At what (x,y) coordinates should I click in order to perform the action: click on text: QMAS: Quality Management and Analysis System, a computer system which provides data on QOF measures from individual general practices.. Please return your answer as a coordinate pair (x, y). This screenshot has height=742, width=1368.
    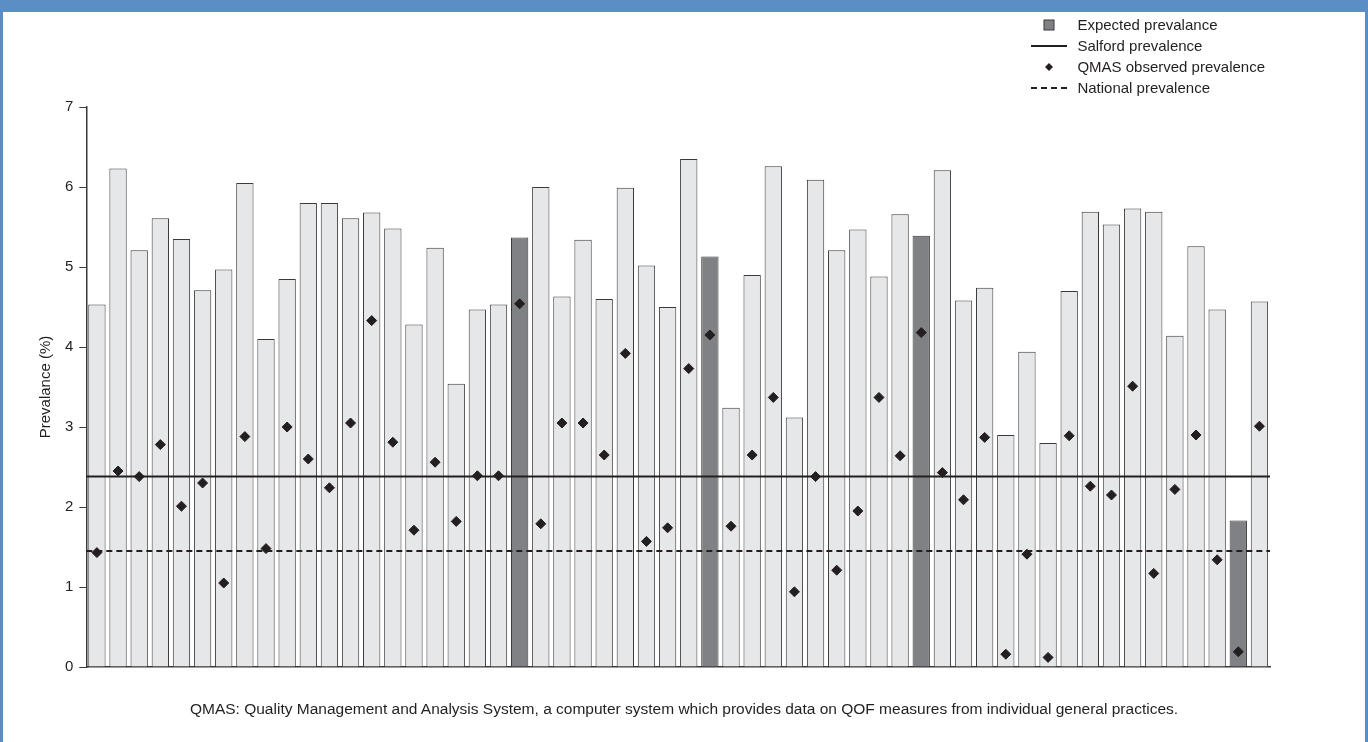
    Looking at the image, I should click on (684, 709).